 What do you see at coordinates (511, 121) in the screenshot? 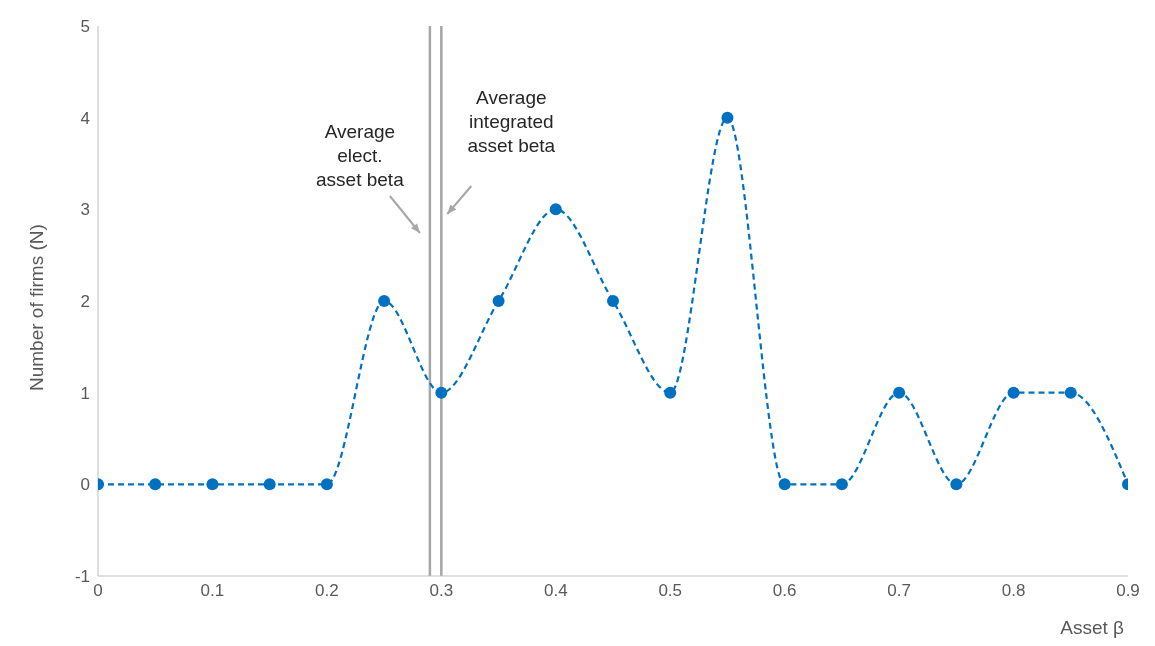
I see `ref-line-label: Average integrated asset beta` at bounding box center [511, 121].